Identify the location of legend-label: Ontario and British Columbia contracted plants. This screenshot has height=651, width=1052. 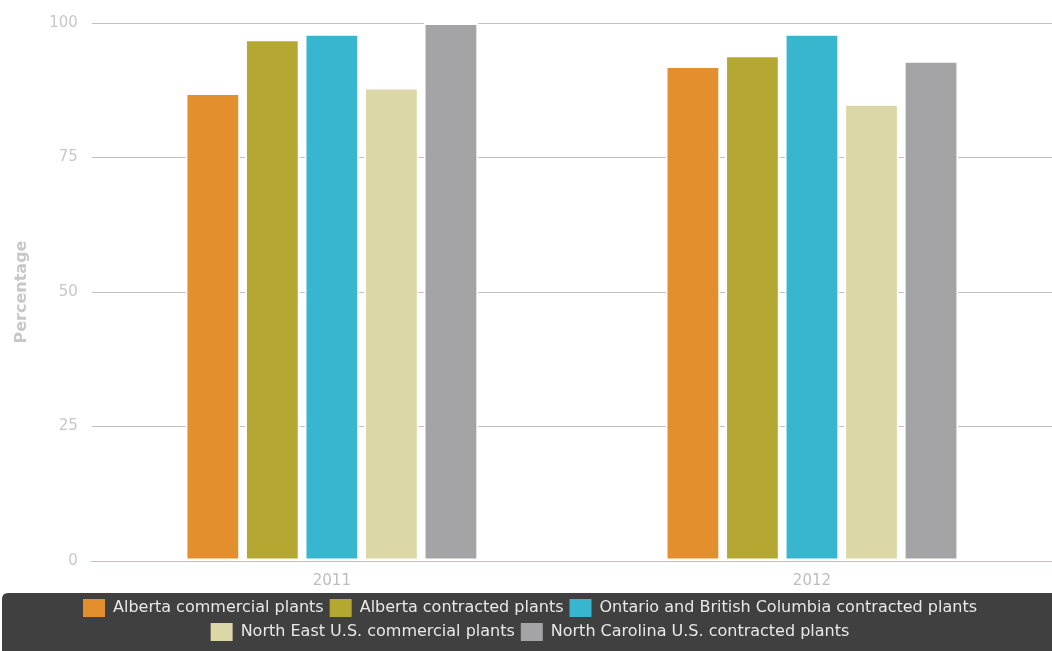
(788, 607).